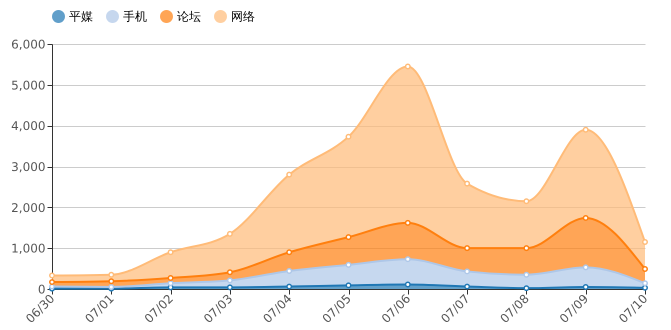  Describe the element at coordinates (28, 126) in the screenshot. I see `y-tick-label: 4,000` at that location.